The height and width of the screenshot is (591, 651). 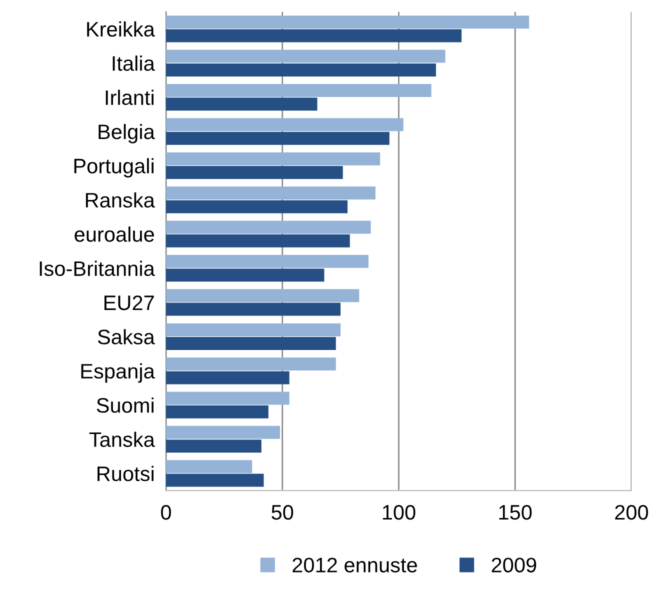 I want to click on y-tick-label: Espanja, so click(x=118, y=373).